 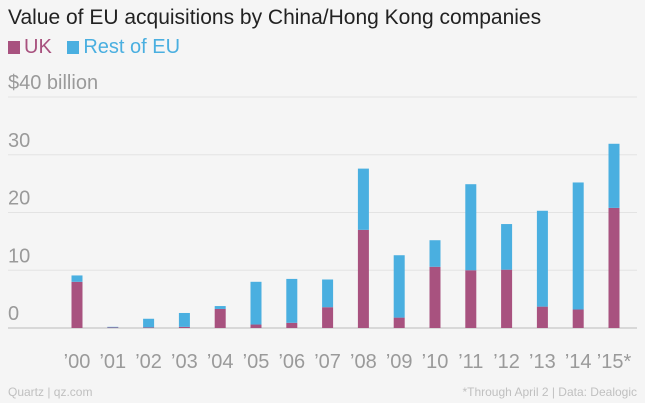 What do you see at coordinates (549, 392) in the screenshot?
I see `footer-note: *Through April 2 | Data: Dealogic` at bounding box center [549, 392].